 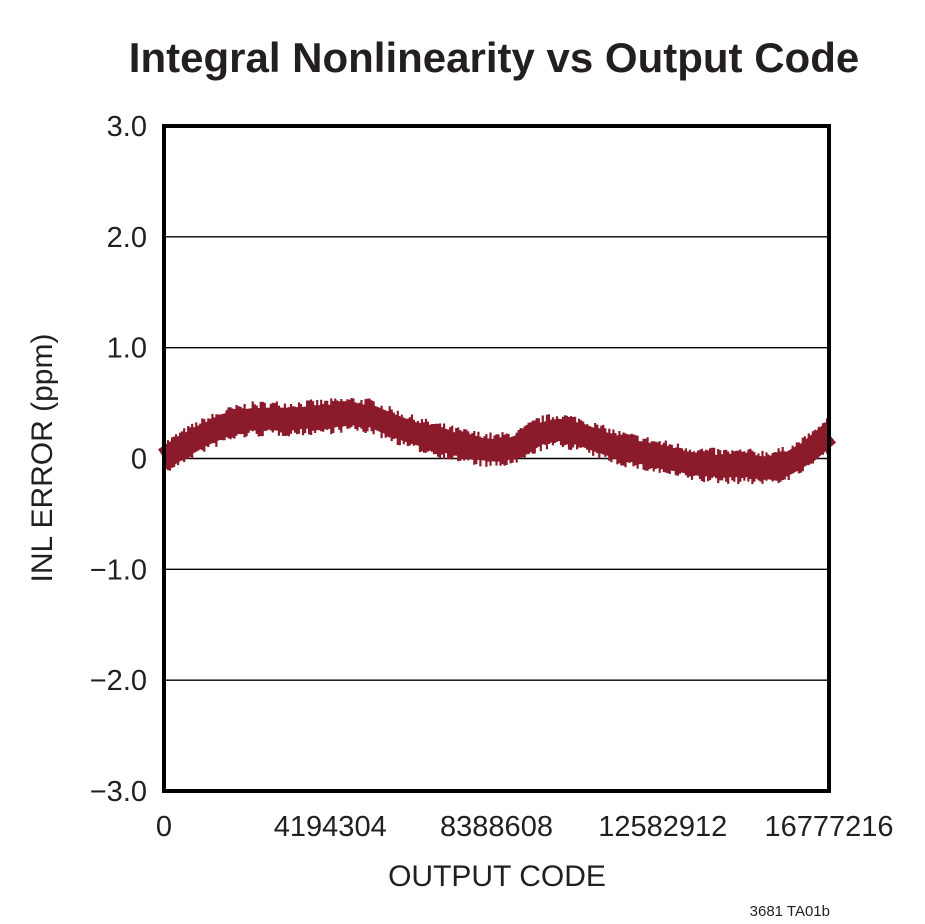 What do you see at coordinates (42, 458) in the screenshot?
I see `y-axis-label: INL ERROR (ppm)` at bounding box center [42, 458].